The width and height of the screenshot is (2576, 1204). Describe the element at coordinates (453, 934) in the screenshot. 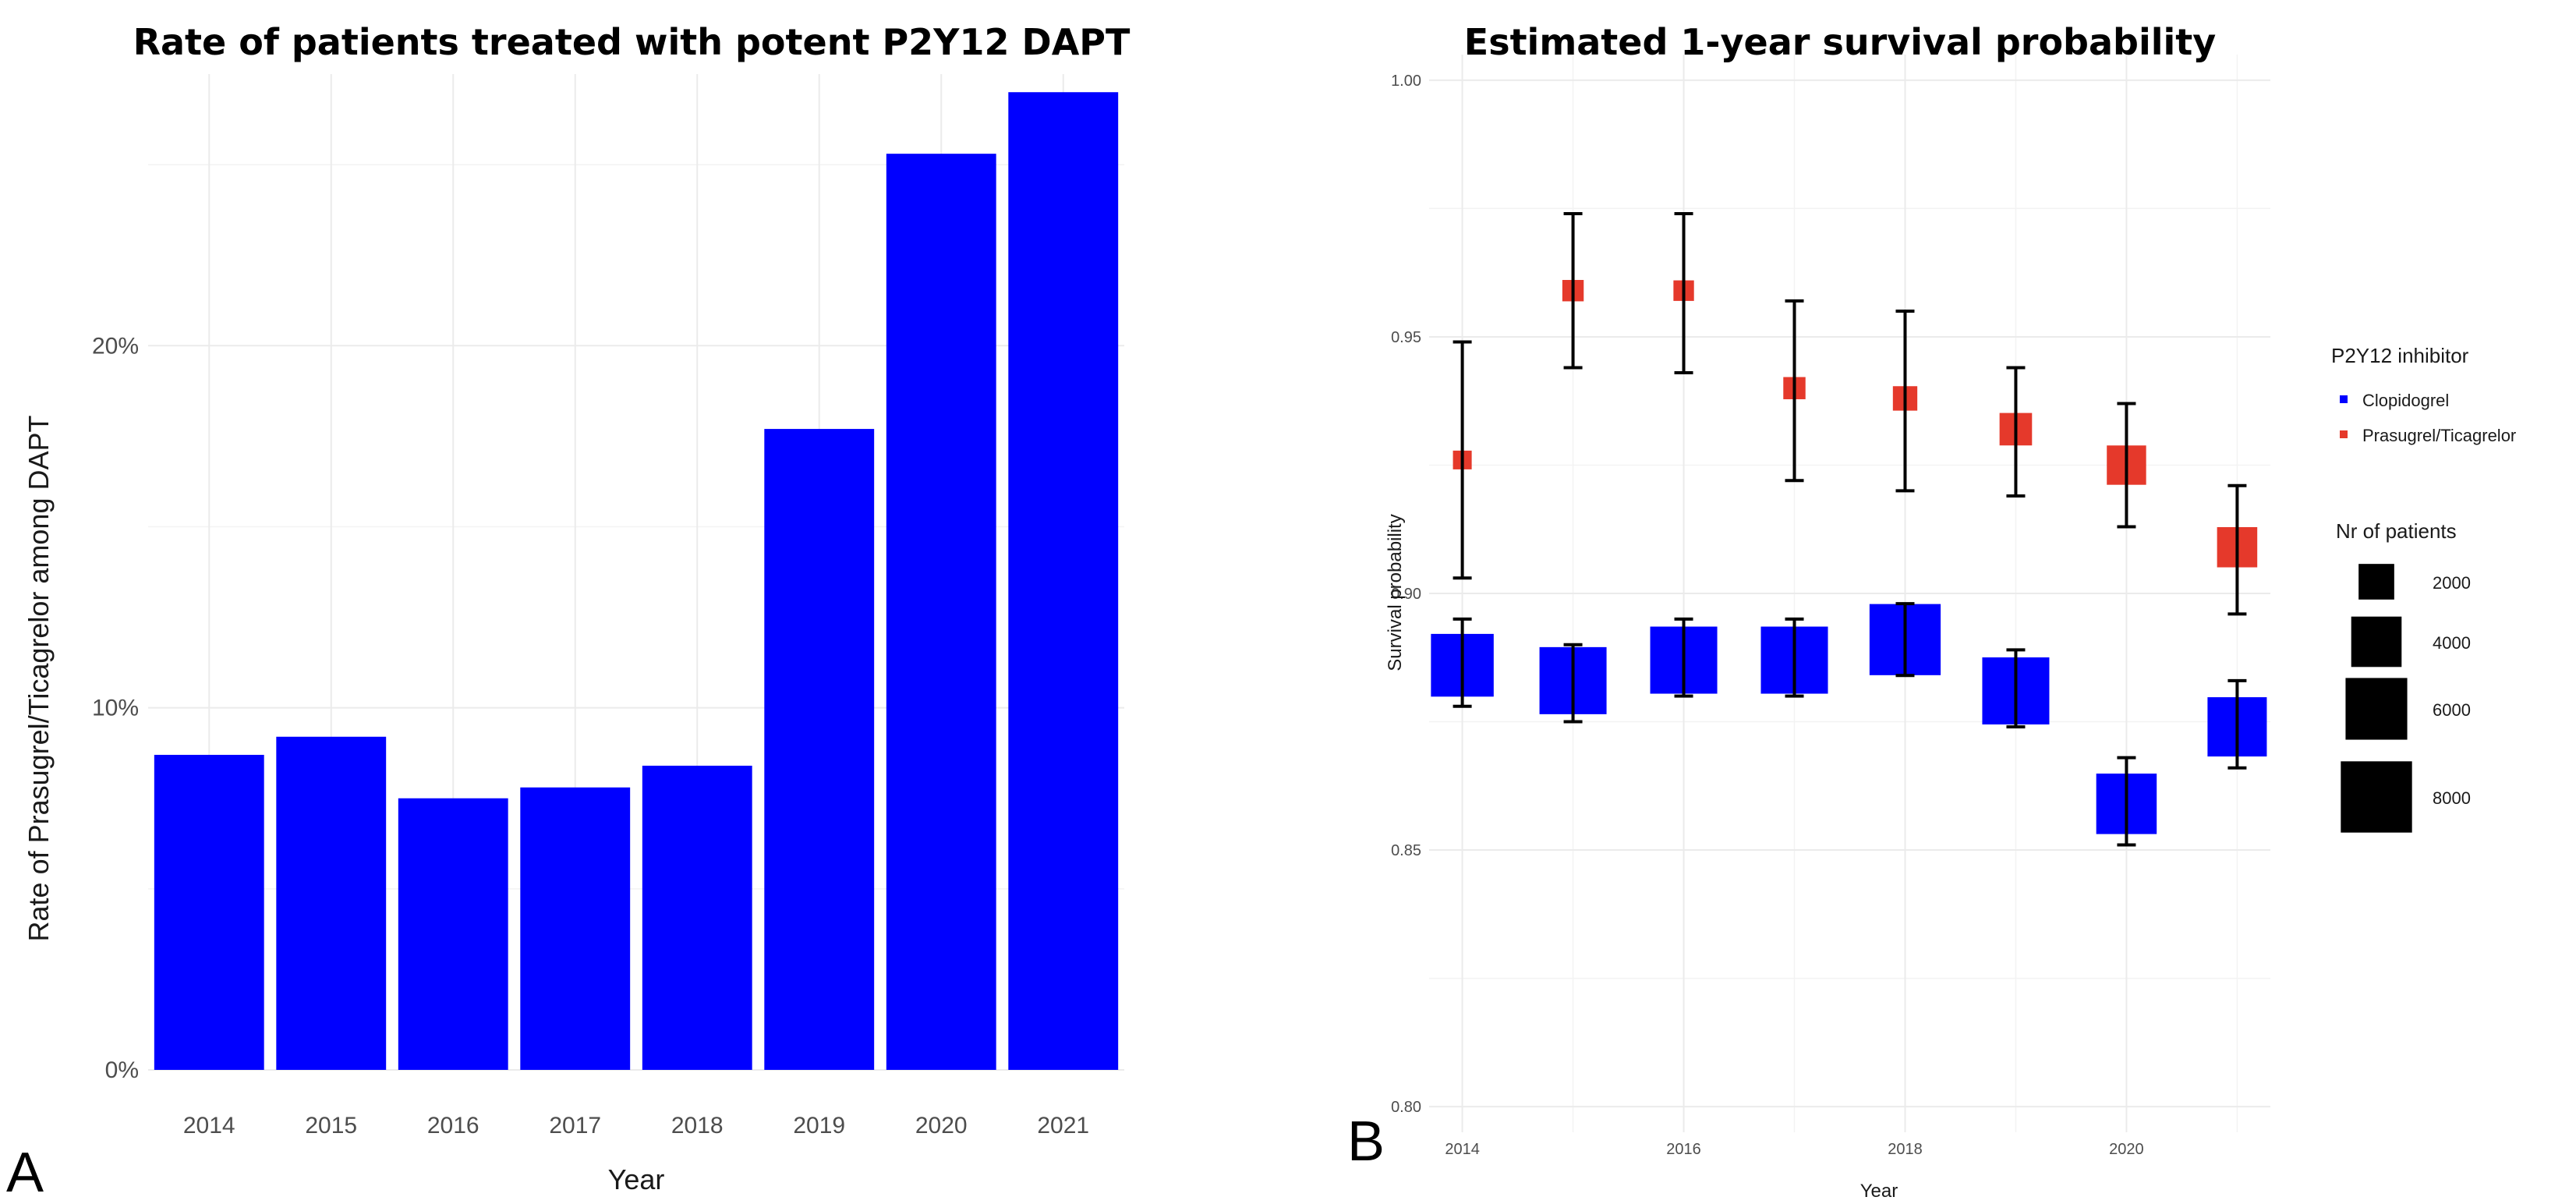

I see `bar-2016` at that location.